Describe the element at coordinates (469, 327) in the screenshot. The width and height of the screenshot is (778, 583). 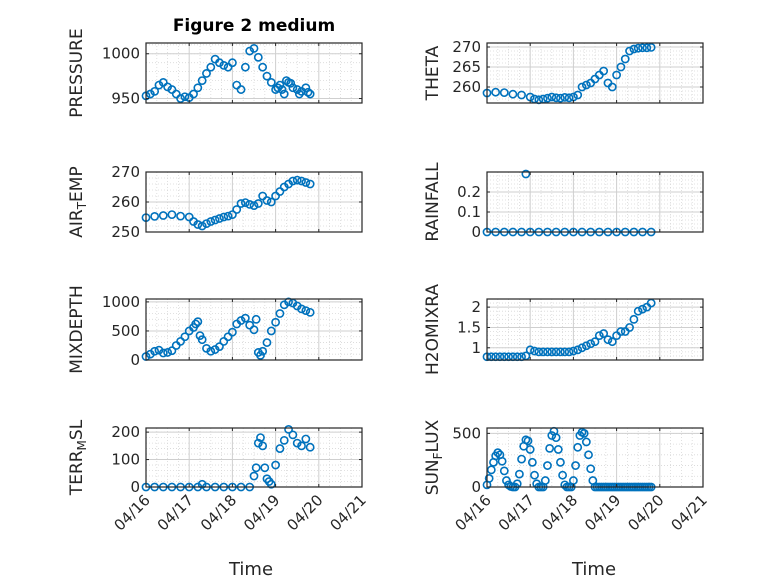
I see `y-tick-label: 1.5` at that location.